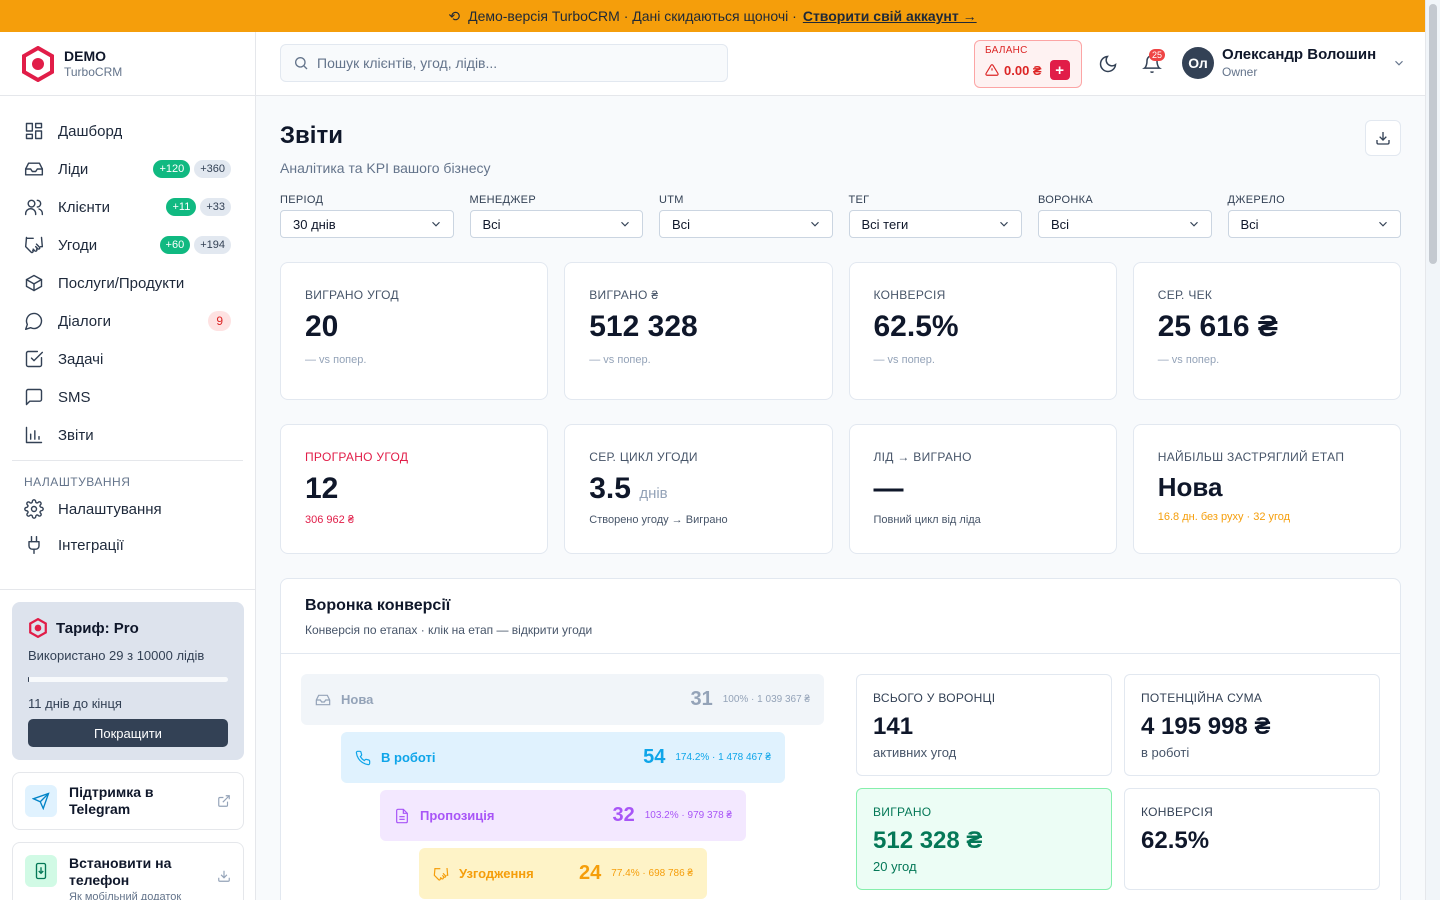 The height and width of the screenshot is (900, 1440). What do you see at coordinates (671, 200) in the screenshot?
I see `filter-label: UTM` at bounding box center [671, 200].